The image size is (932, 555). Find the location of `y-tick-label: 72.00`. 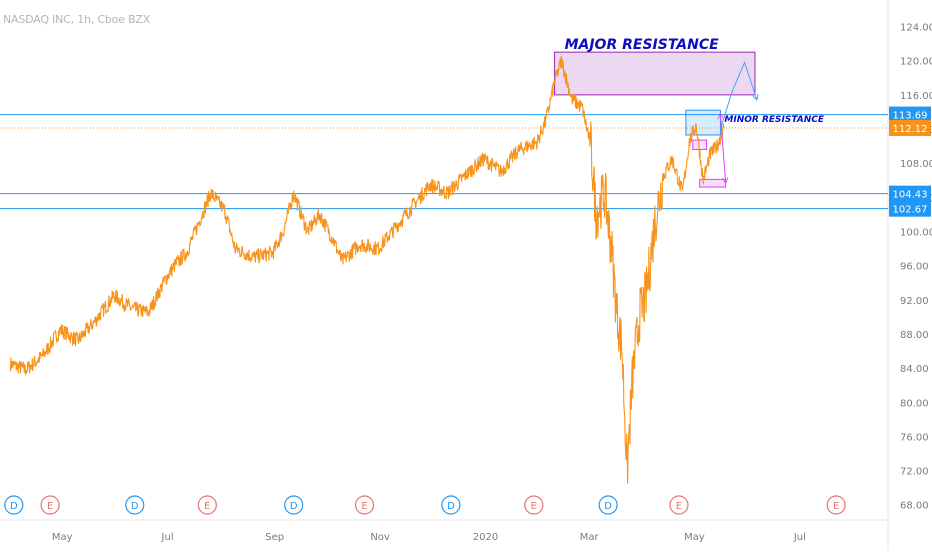

y-tick-label: 72.00 is located at coordinates (914, 472).